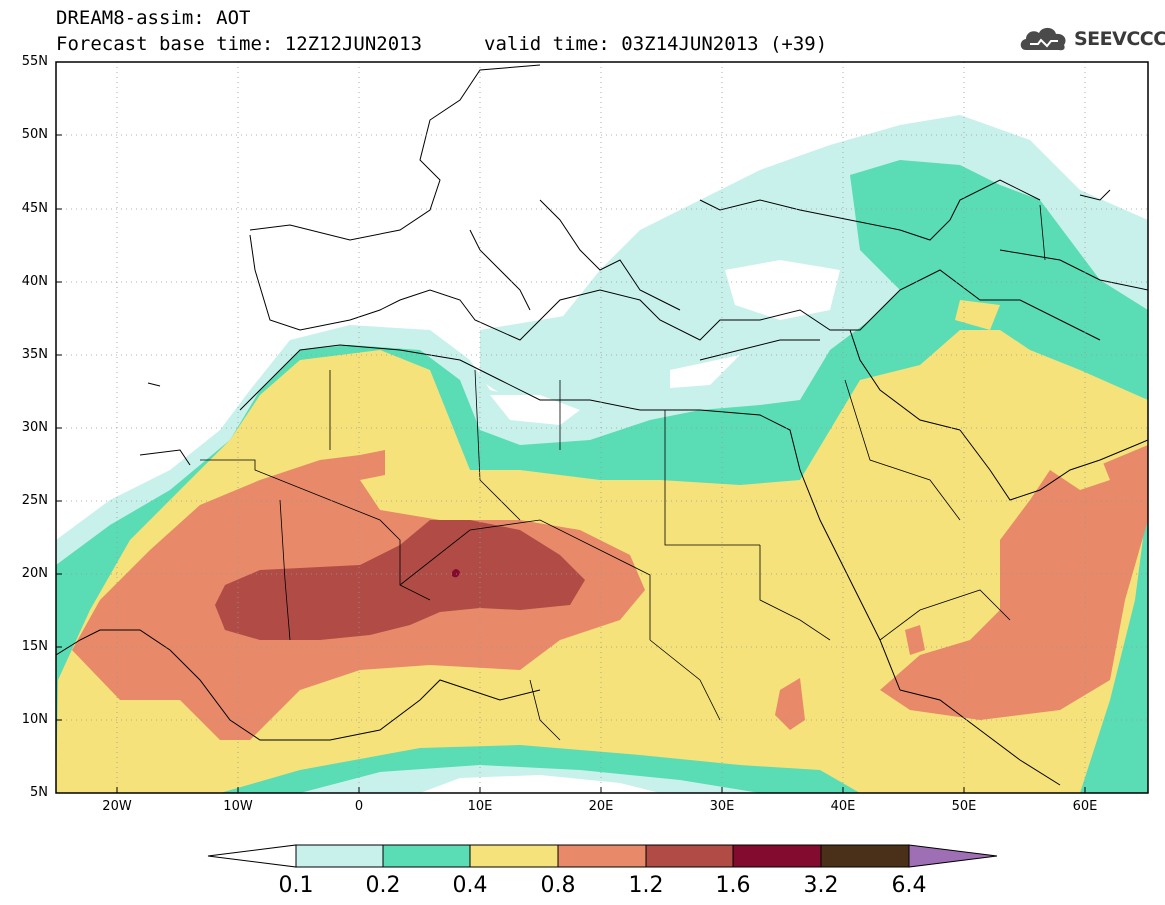 This screenshot has height=905, width=1165. I want to click on lat-label-50n: 50N, so click(34, 134).